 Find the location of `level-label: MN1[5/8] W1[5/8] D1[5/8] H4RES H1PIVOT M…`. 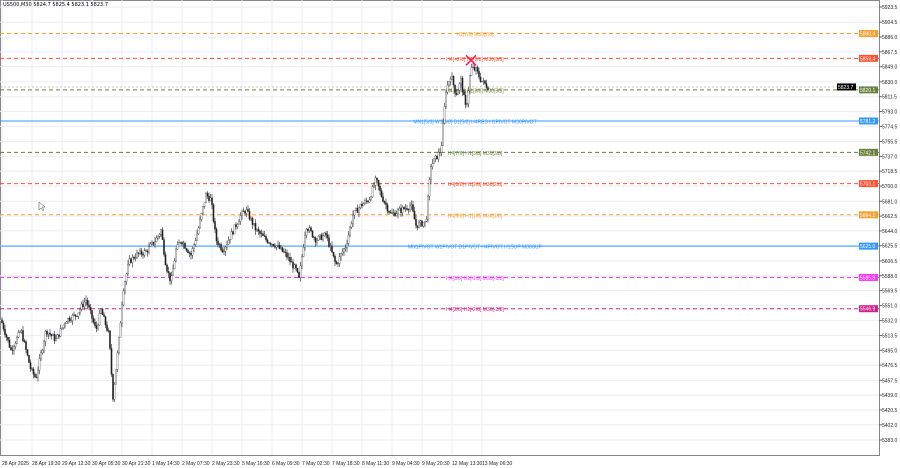

level-label: MN1[5/8] W1[5/8] D1[5/8] H4RES H1PIVOT M… is located at coordinates (474, 122).